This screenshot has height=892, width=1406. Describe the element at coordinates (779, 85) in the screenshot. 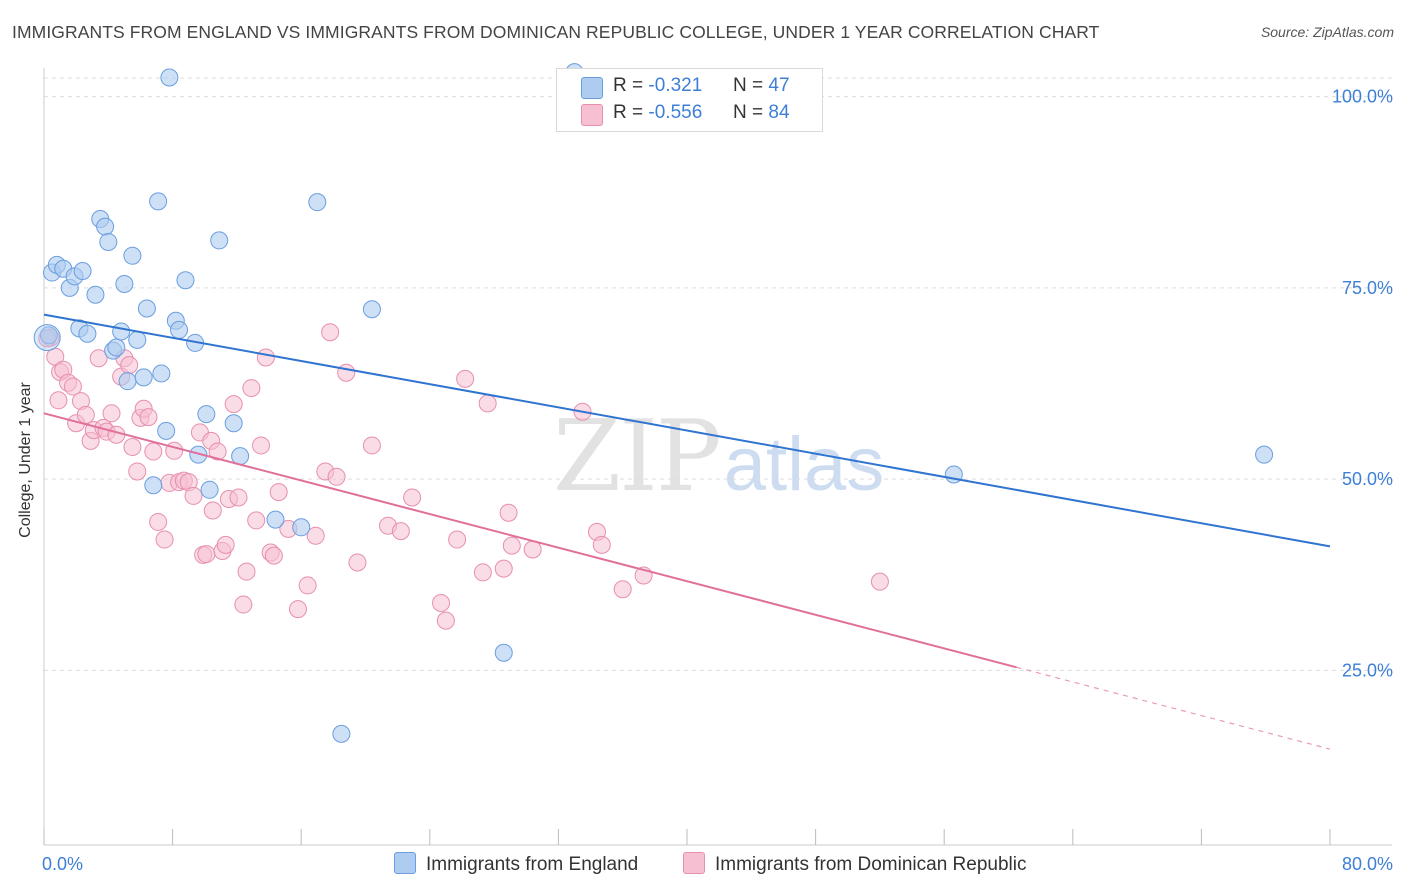

I see `england-n-value: 47` at that location.